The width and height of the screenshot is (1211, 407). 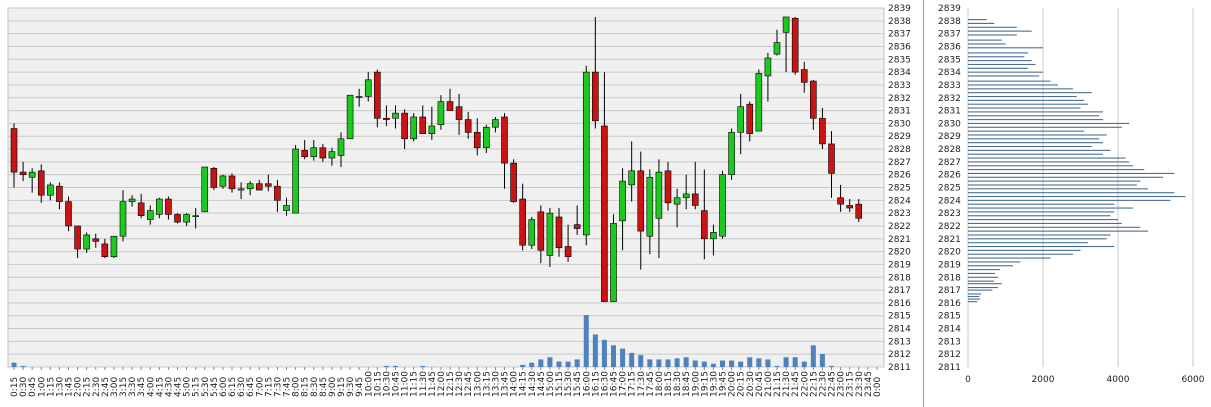 I want to click on volume-bars, so click(x=422, y=341).